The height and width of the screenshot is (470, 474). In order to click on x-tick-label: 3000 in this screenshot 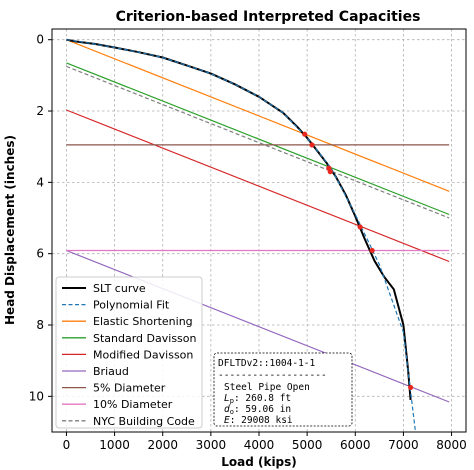, I will do `click(211, 445)`.